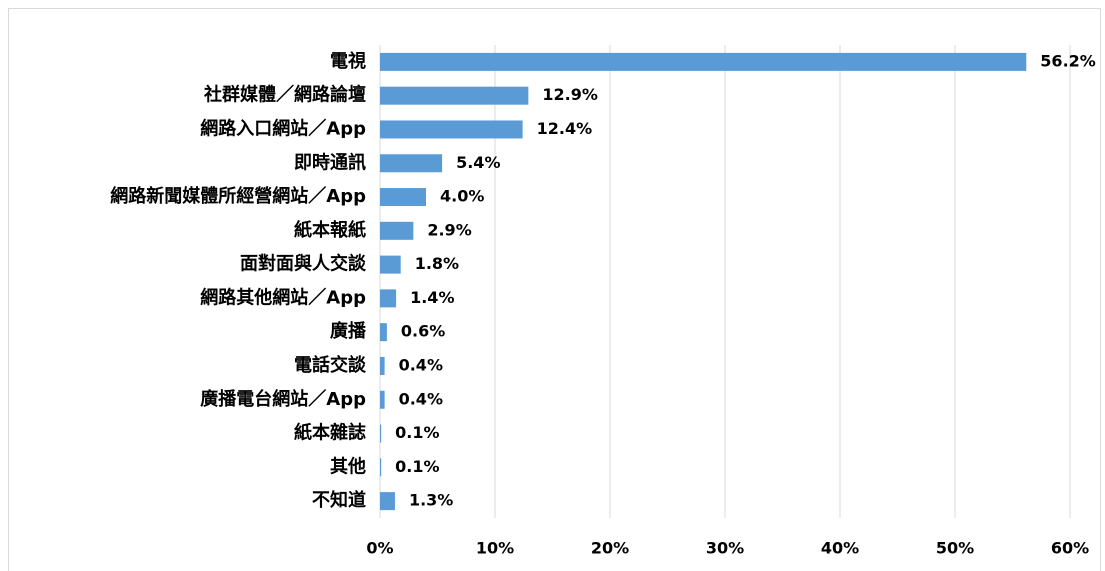 The width and height of the screenshot is (1105, 571). Describe the element at coordinates (339, 500) in the screenshot. I see `y-tick-label: 不知道` at that location.